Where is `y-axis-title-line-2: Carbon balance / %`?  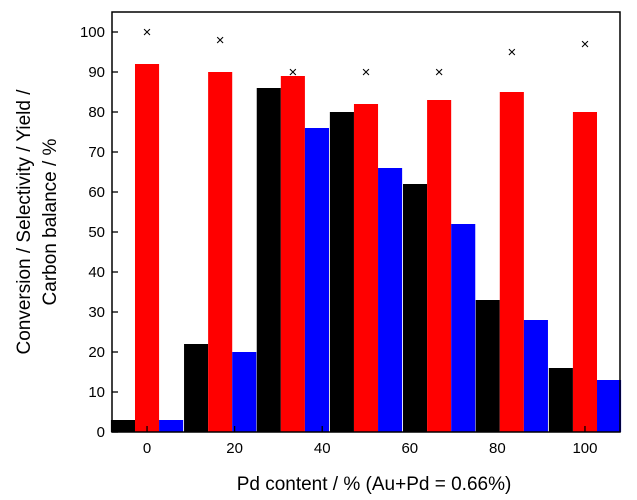 y-axis-title-line-2: Carbon balance / % is located at coordinates (50, 221).